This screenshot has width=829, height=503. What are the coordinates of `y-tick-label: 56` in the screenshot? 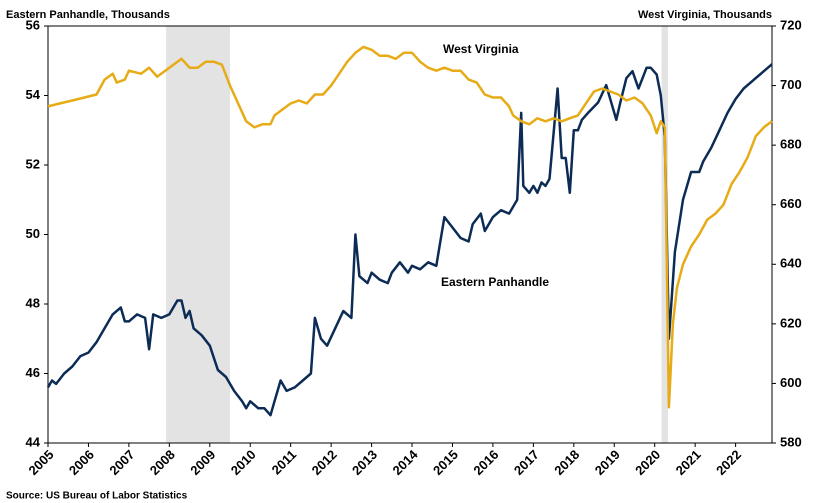 It's located at (33, 24).